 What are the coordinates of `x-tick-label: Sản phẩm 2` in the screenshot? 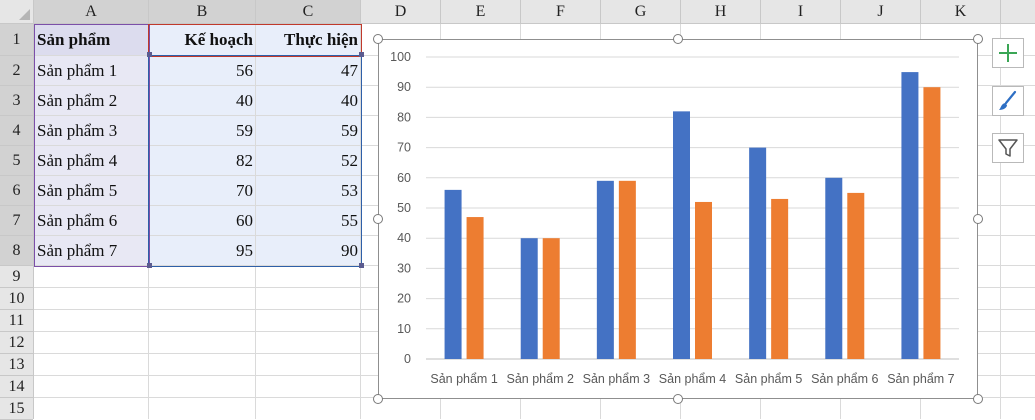 It's located at (540, 379).